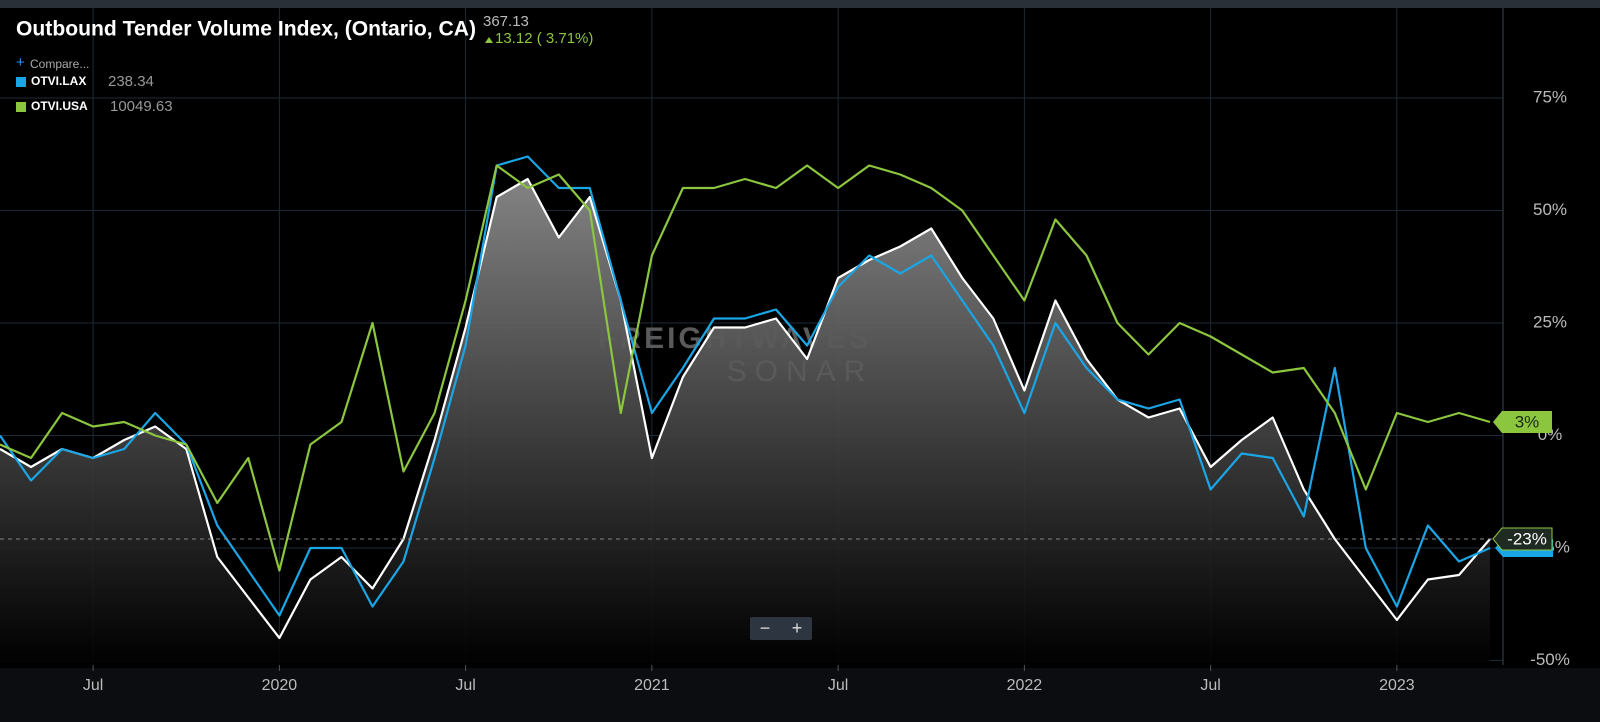  What do you see at coordinates (280, 685) in the screenshot?
I see `x-tick-label: 2020` at bounding box center [280, 685].